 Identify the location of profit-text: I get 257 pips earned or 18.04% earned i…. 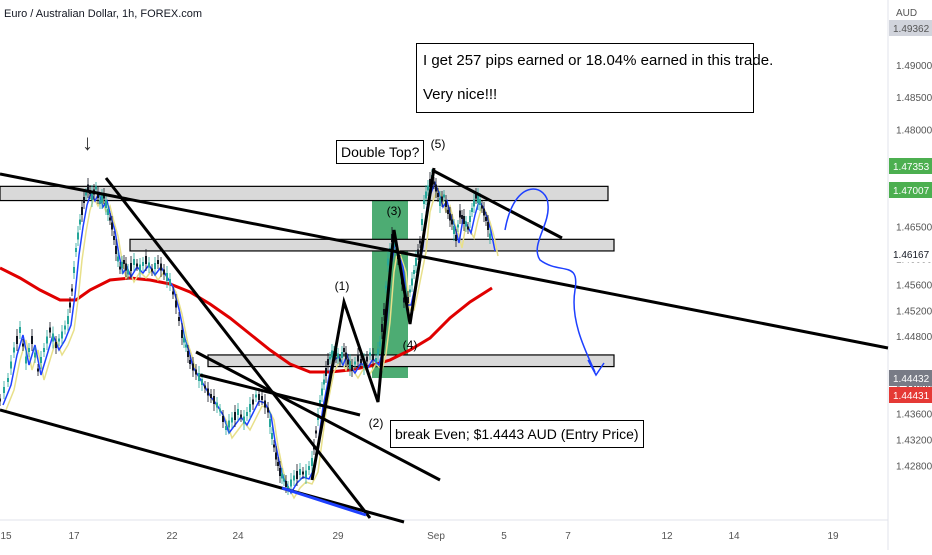
(598, 60).